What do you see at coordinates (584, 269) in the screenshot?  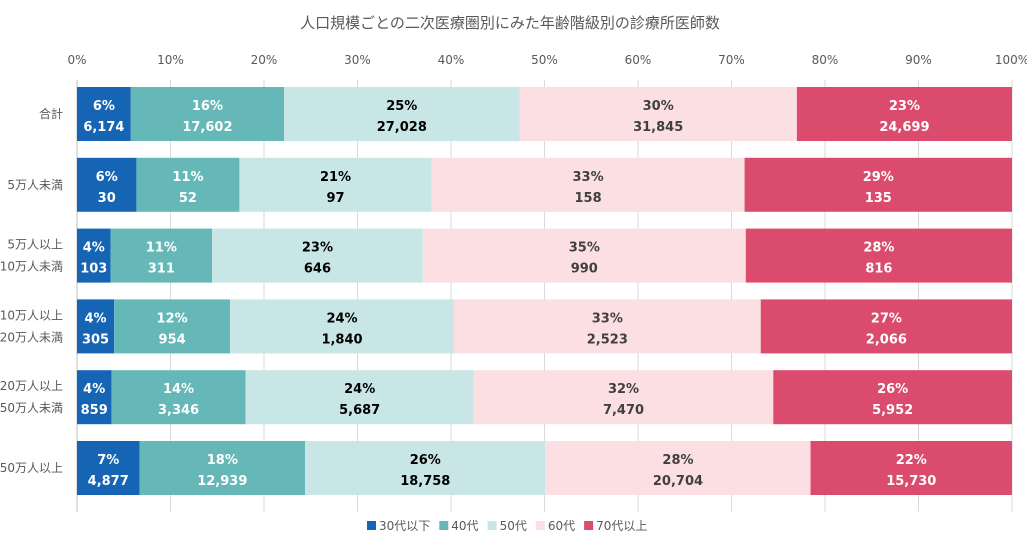 I see `value-label: 990` at bounding box center [584, 269].